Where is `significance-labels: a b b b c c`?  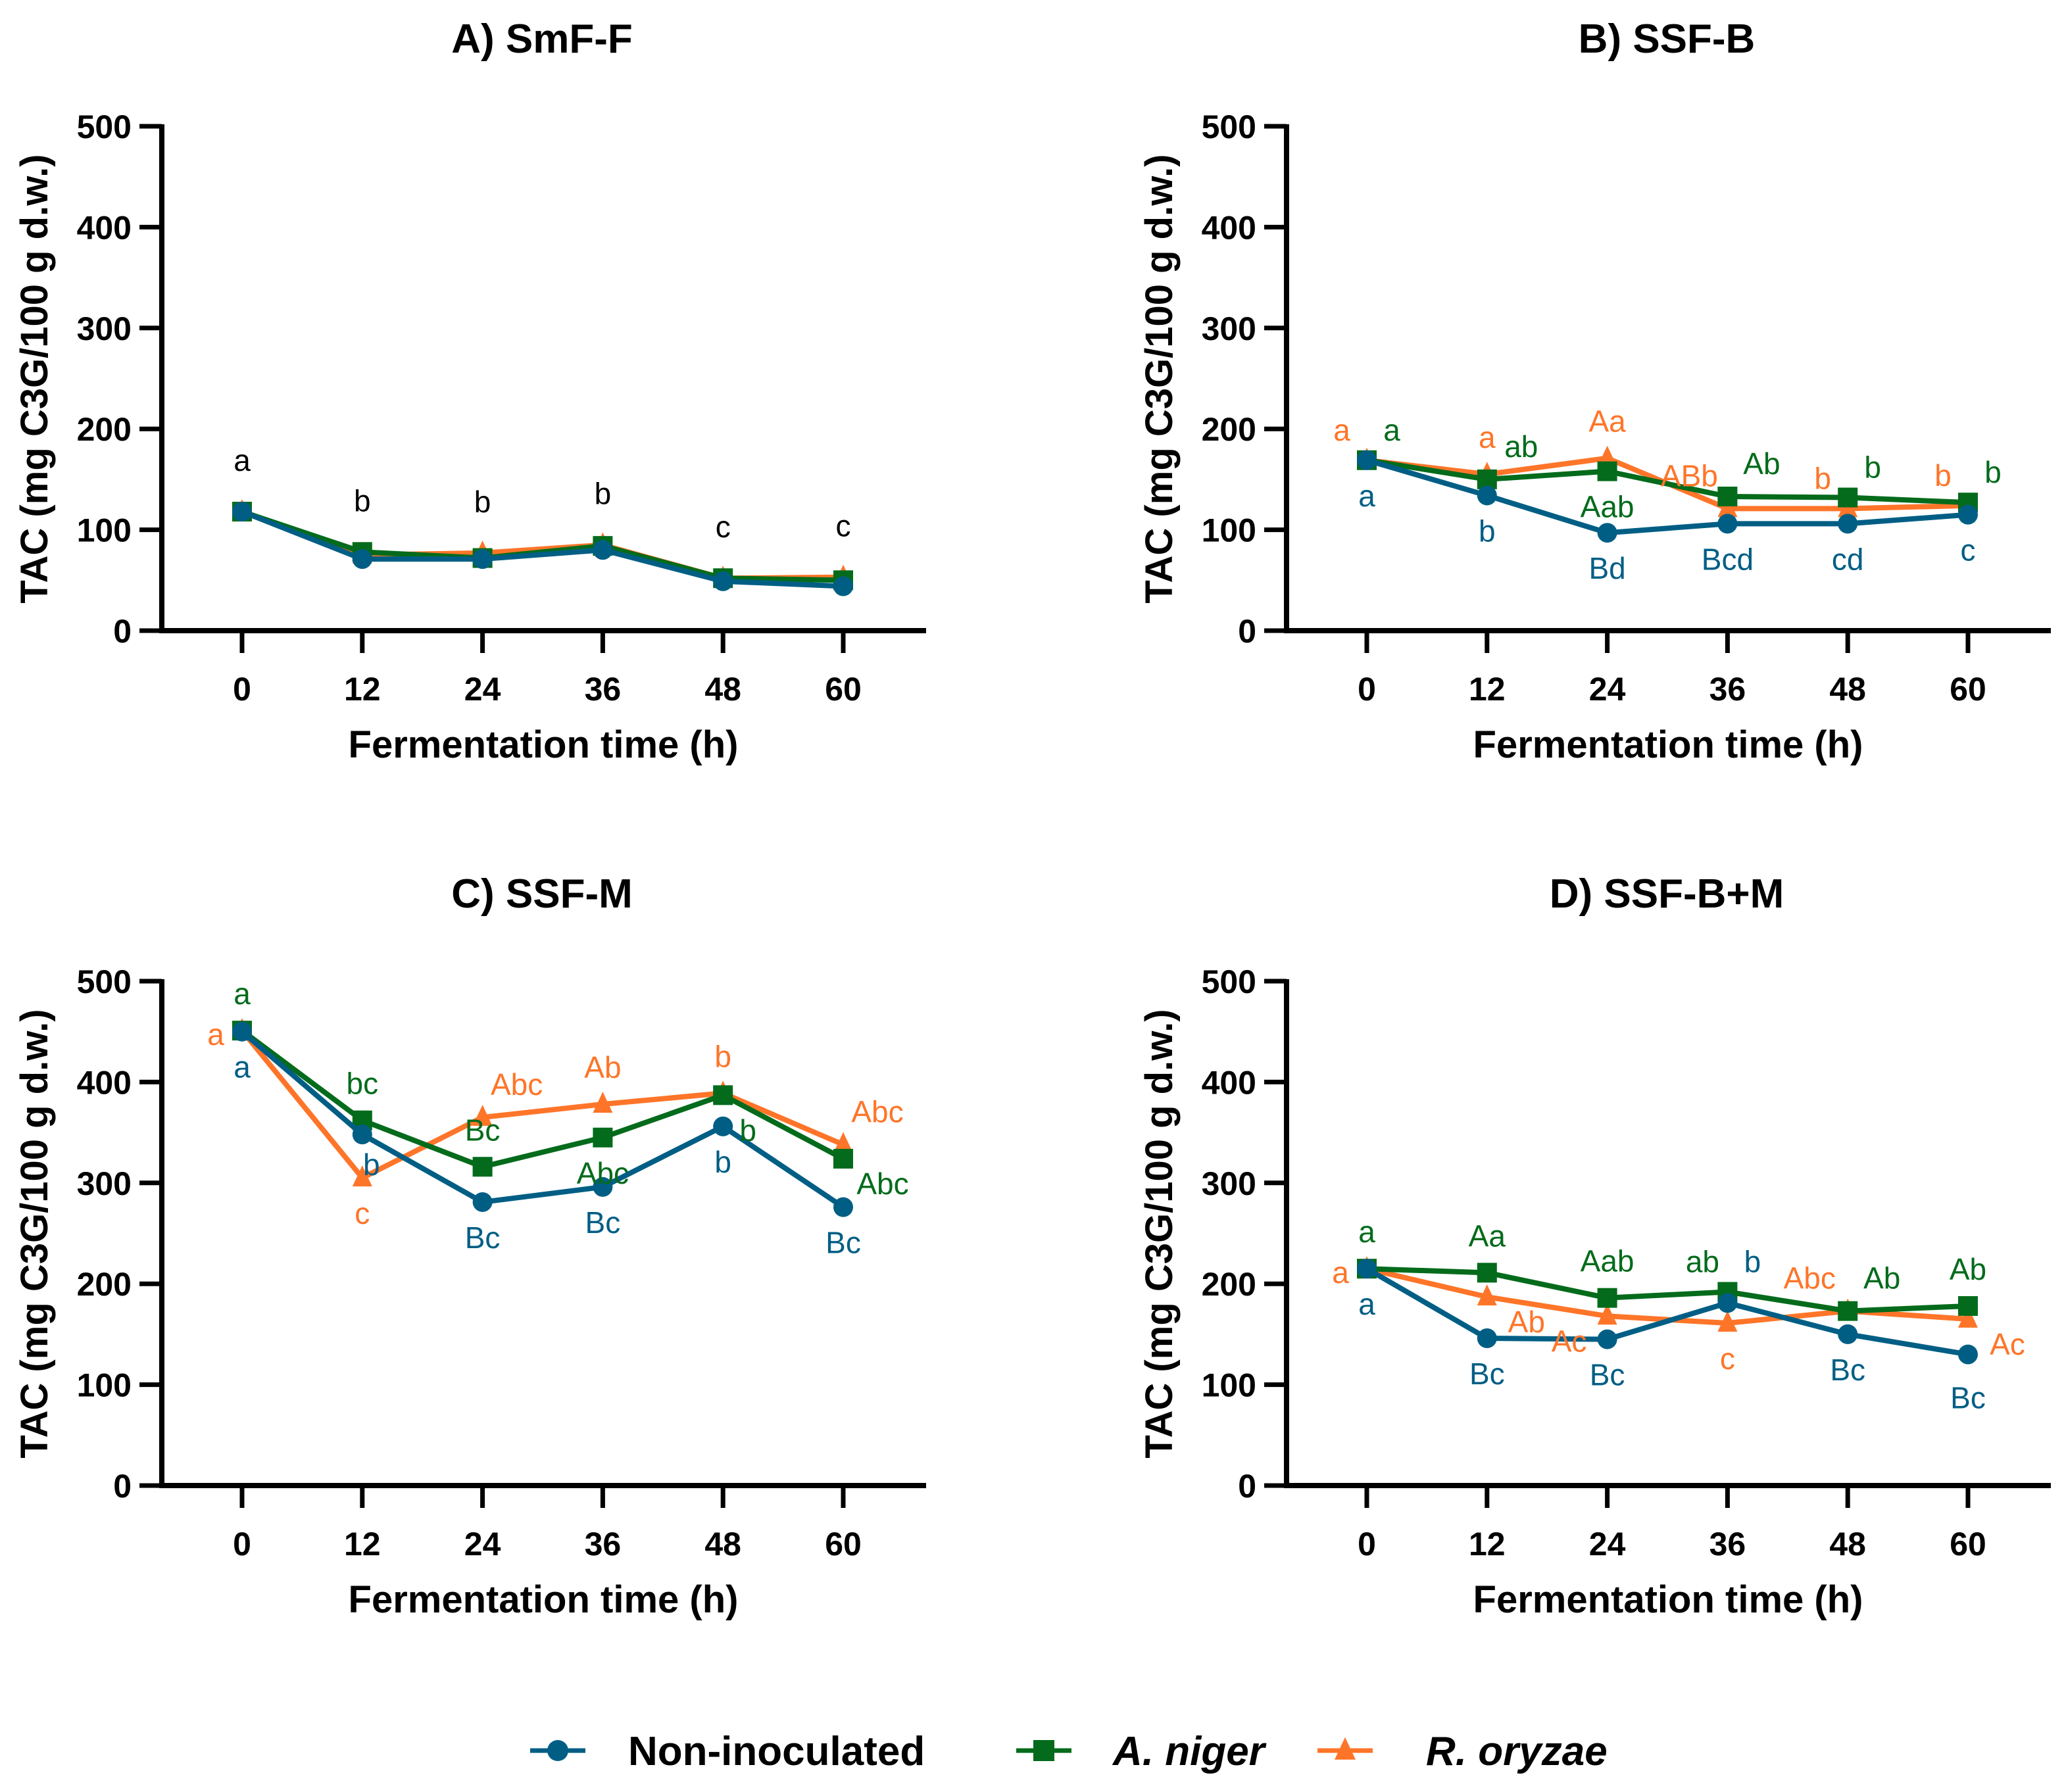 significance-labels: a b b b c c is located at coordinates (541, 493).